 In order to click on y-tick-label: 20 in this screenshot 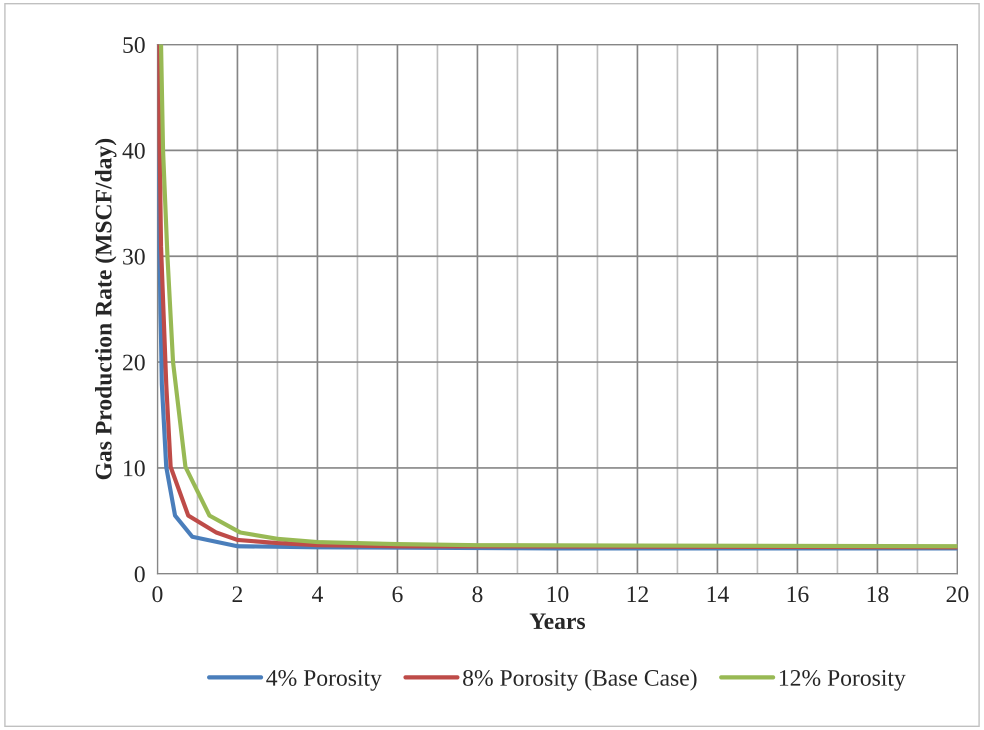, I will do `click(134, 362)`.